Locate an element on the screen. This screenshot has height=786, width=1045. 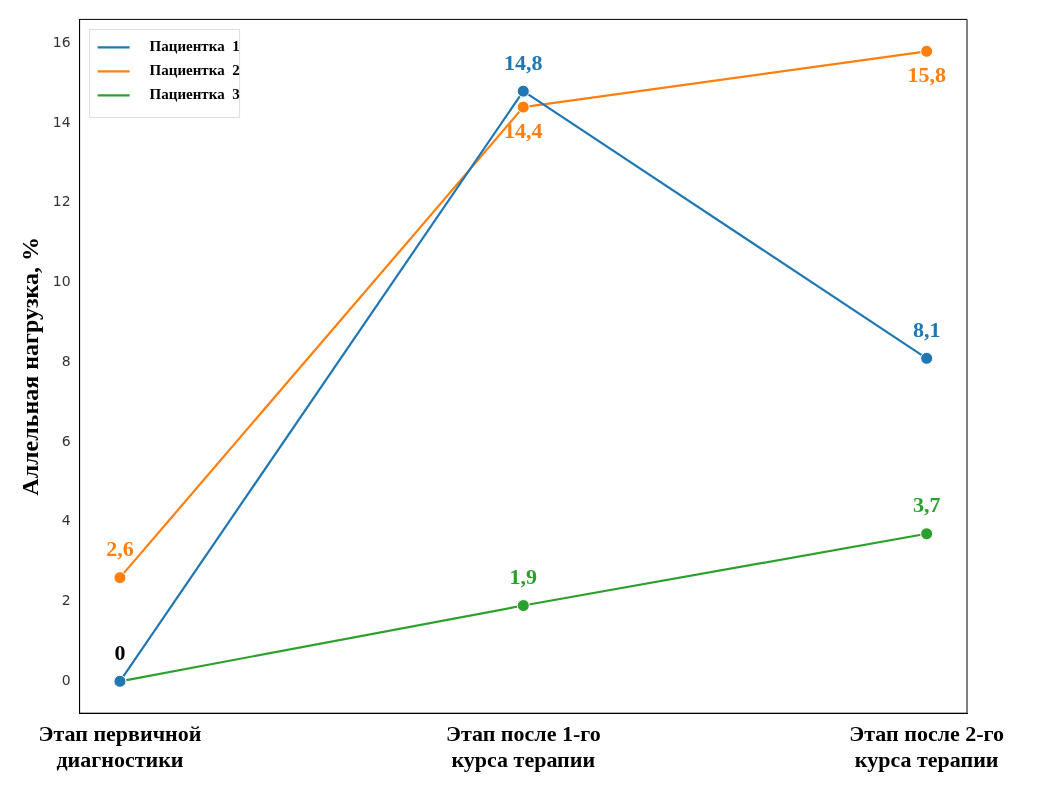
x-tick-label: Этап первичной диагностики is located at coordinates (120, 747).